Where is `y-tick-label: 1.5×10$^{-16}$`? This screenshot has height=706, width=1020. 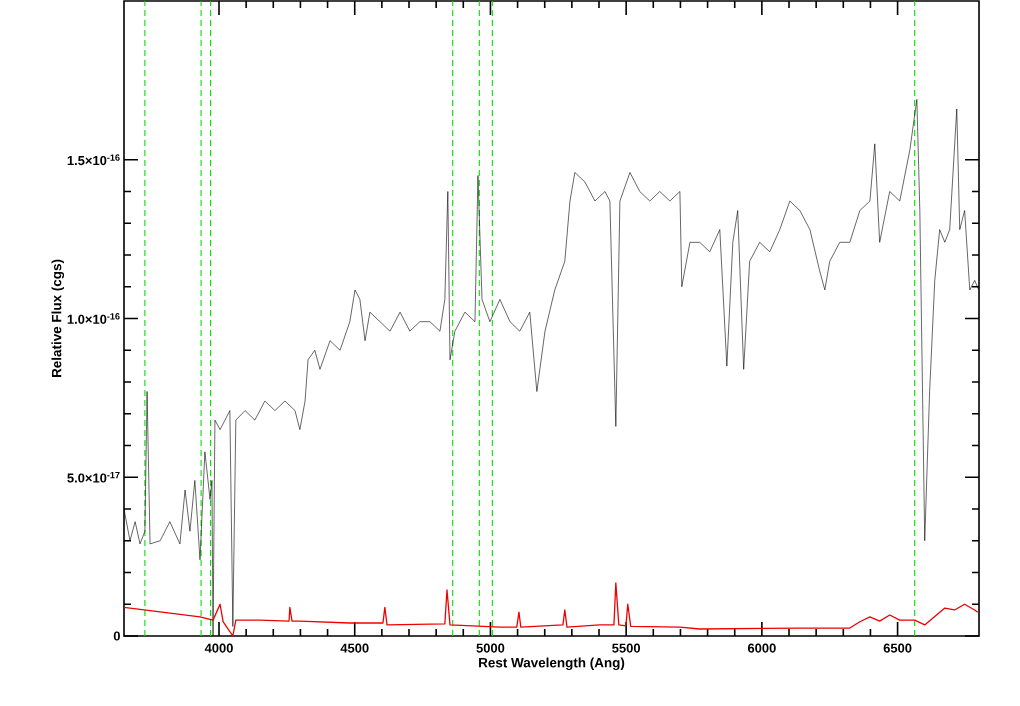 y-tick-label: 1.5×10$^{-16}$ is located at coordinates (93, 160).